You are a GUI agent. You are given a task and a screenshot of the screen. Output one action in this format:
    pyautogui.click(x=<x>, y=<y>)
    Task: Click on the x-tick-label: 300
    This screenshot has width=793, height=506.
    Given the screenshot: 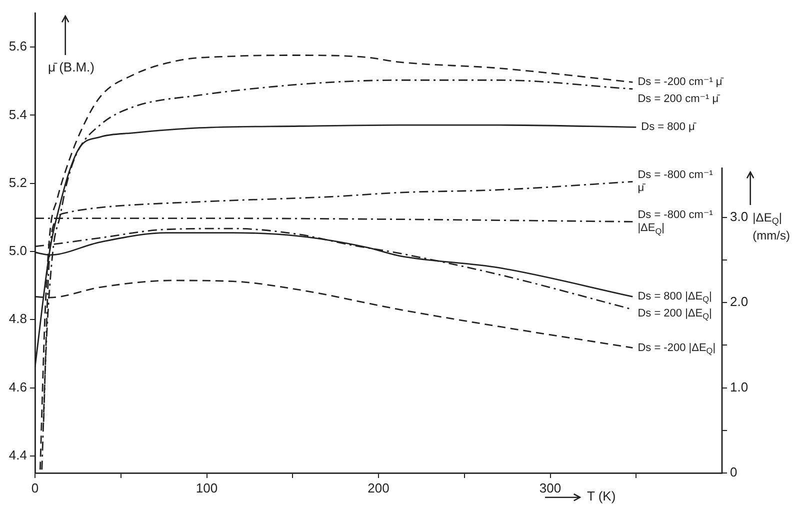 What is the action you would take?
    pyautogui.click(x=550, y=488)
    